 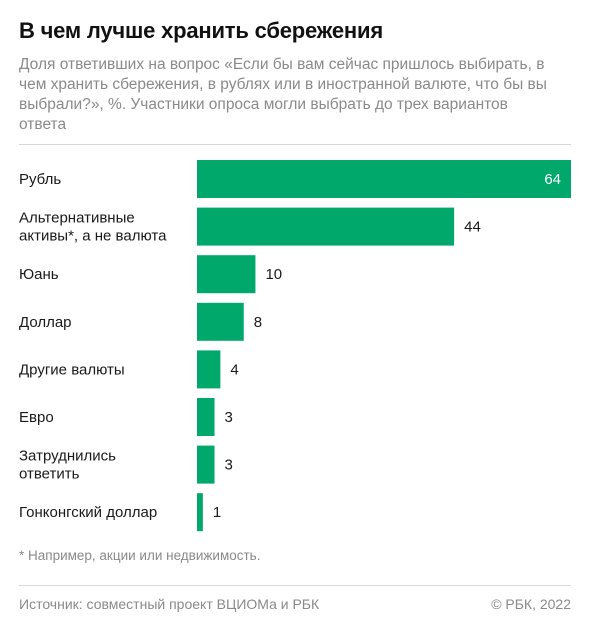 What do you see at coordinates (88, 512) in the screenshot?
I see `category-label: Гонконгский доллар` at bounding box center [88, 512].